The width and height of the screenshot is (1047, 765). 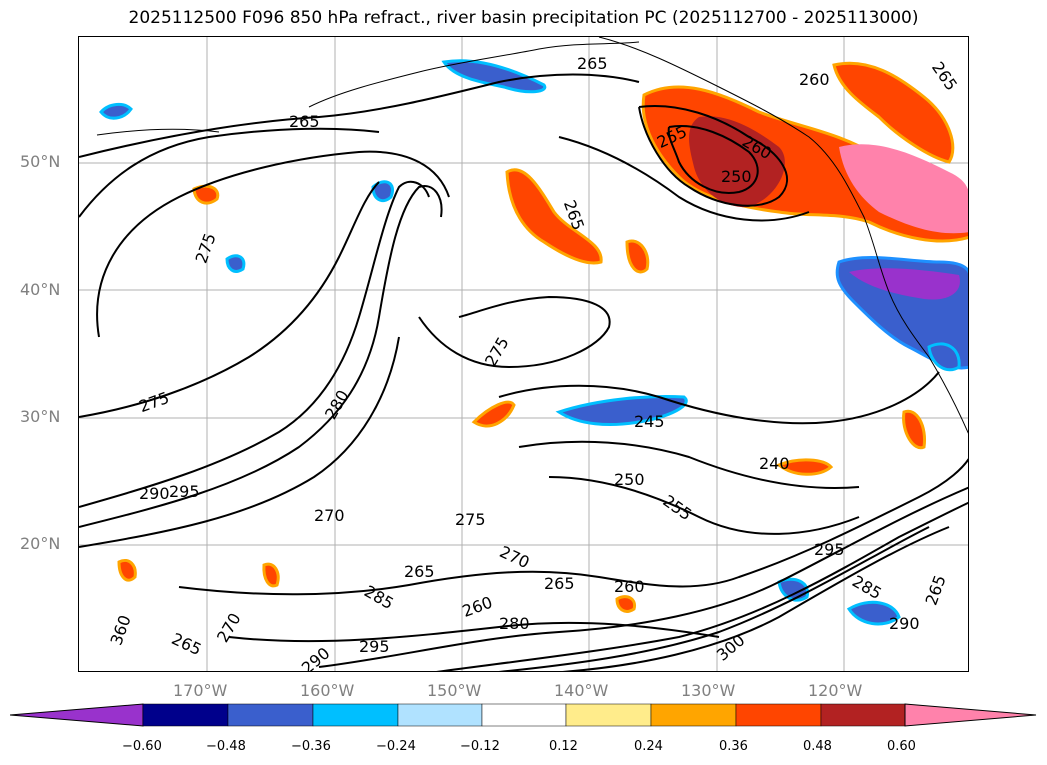 What do you see at coordinates (581, 690) in the screenshot?
I see `lon-label: 140°W` at bounding box center [581, 690].